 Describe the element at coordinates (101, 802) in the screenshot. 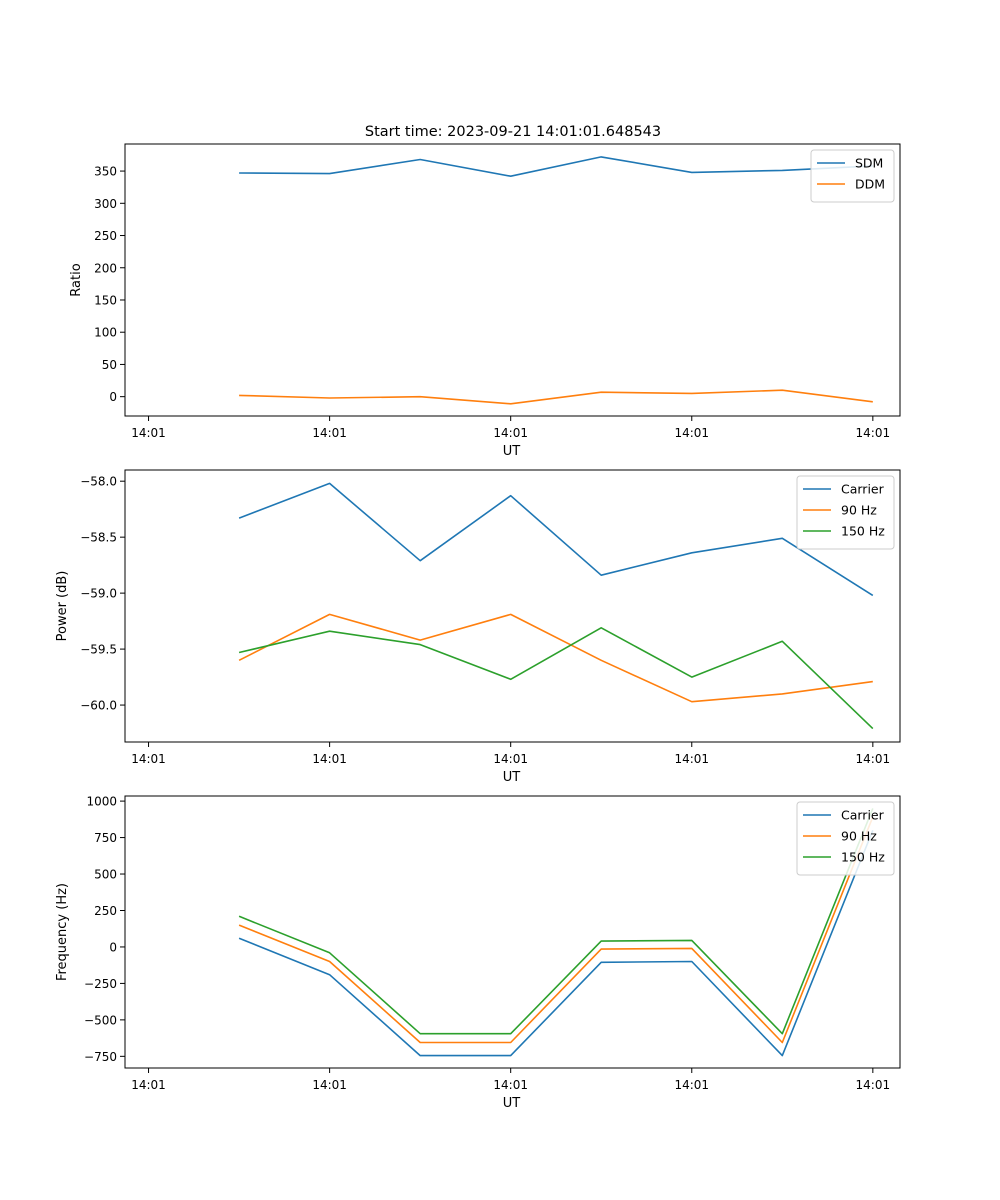

I see `y-tick-label: 1000` at that location.